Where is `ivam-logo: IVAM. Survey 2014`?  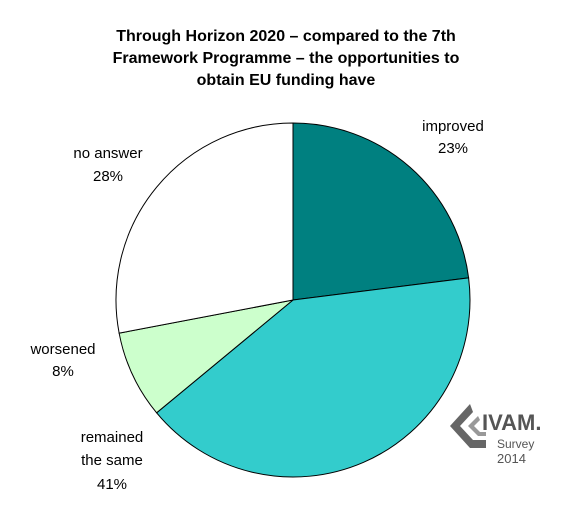
ivam-logo: IVAM. Survey 2014 is located at coordinates (495, 435).